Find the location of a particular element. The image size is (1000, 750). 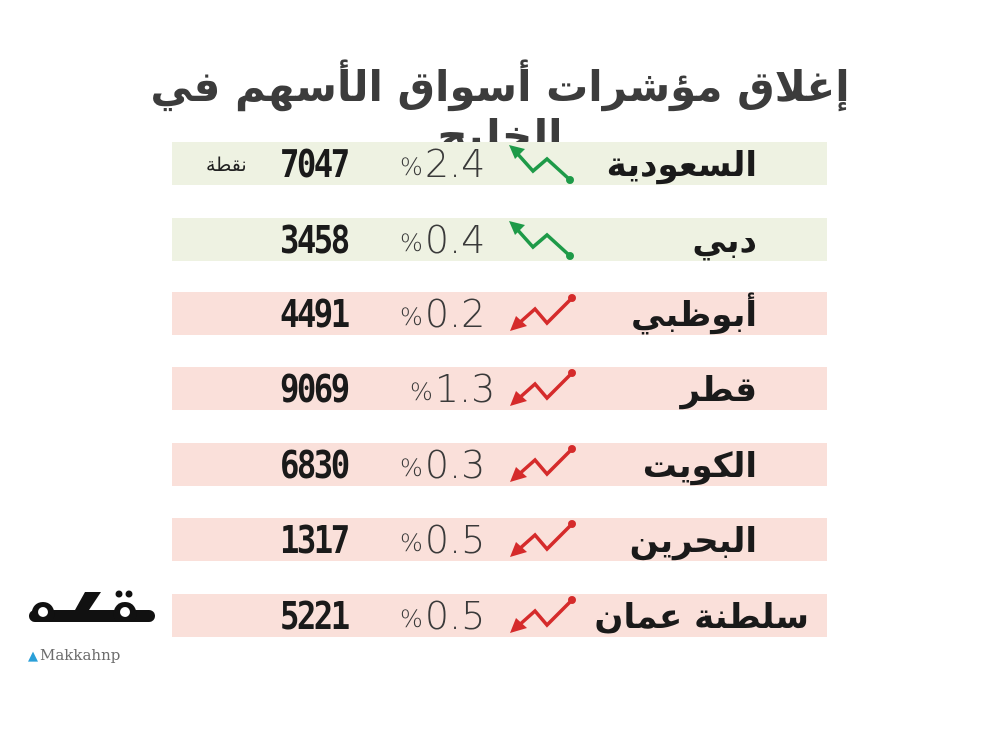

twitter-handle: ▲ Makkahnp is located at coordinates (74, 655).